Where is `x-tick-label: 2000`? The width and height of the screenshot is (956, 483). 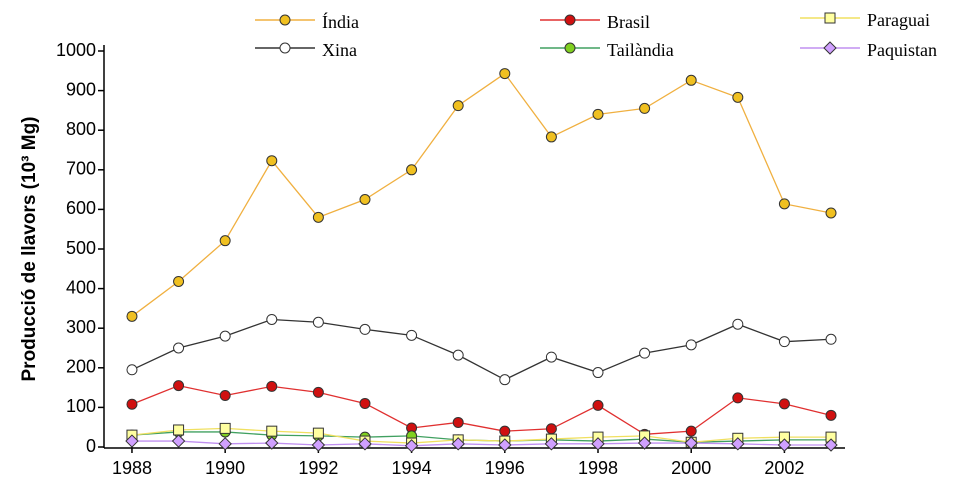 x-tick-label: 2000 is located at coordinates (691, 468).